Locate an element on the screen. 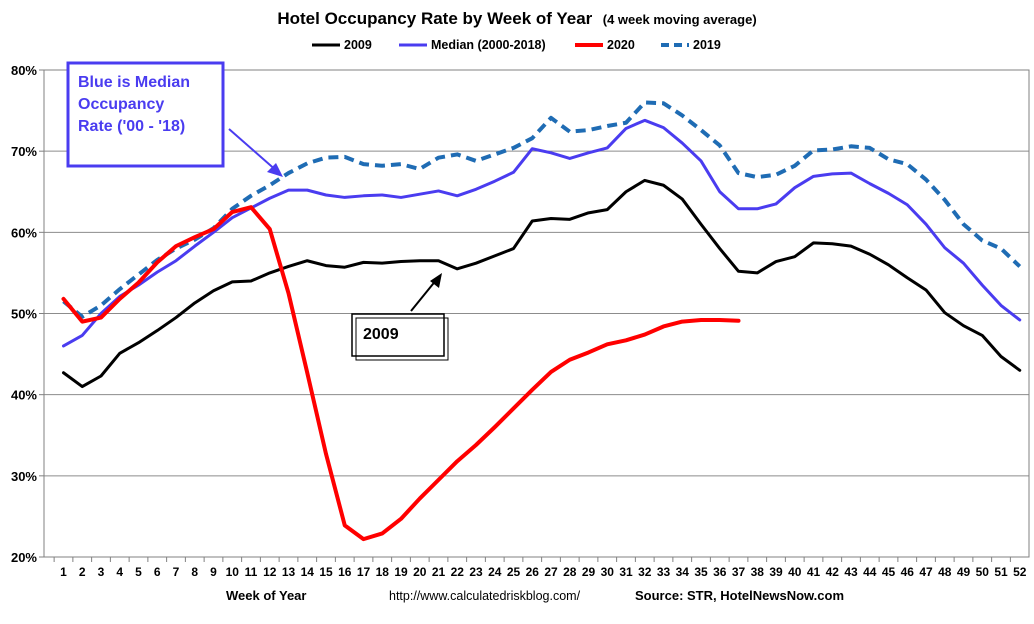  x-tick-label: 47 is located at coordinates (926, 572).